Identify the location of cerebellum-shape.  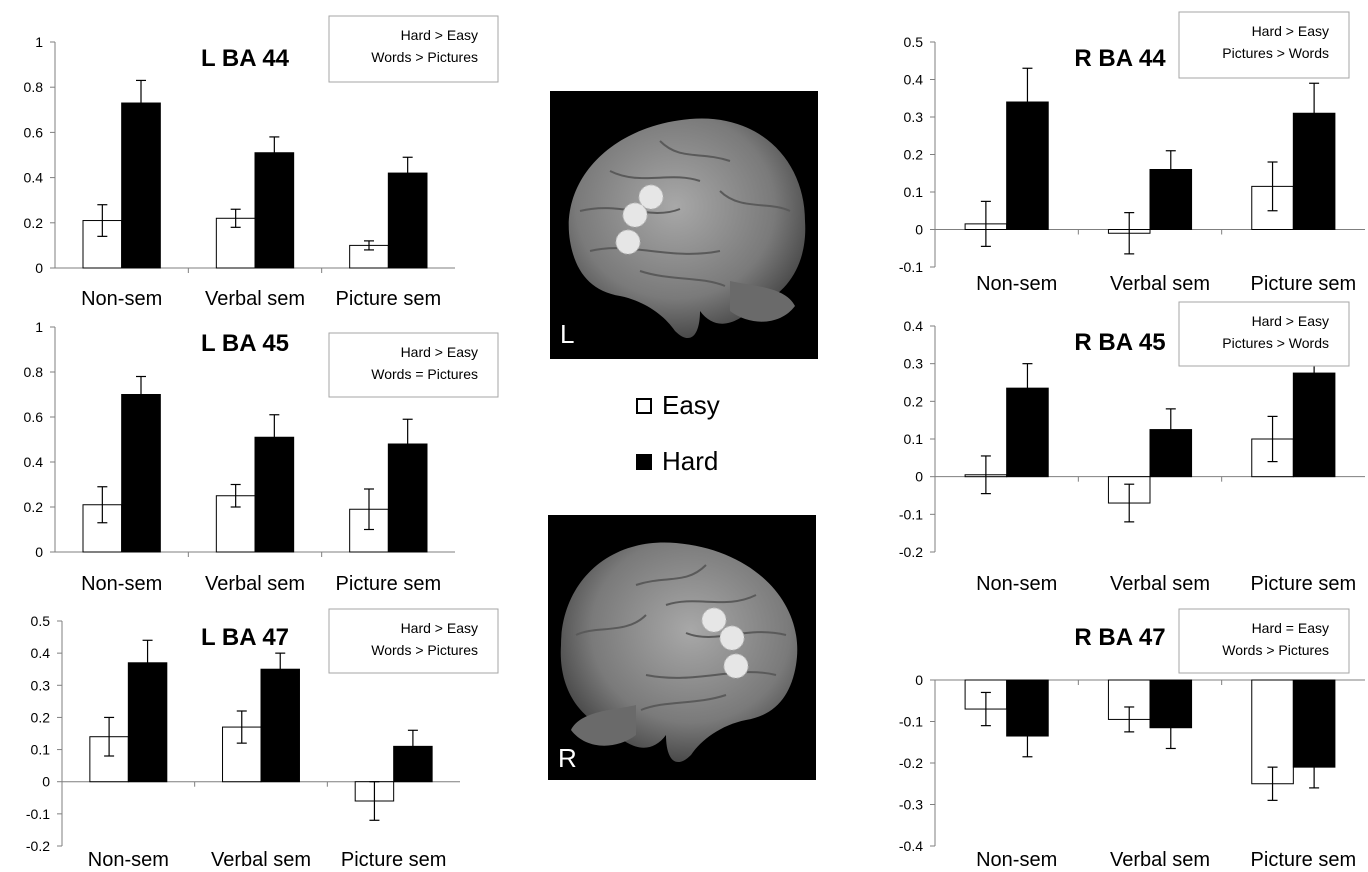
(603, 725).